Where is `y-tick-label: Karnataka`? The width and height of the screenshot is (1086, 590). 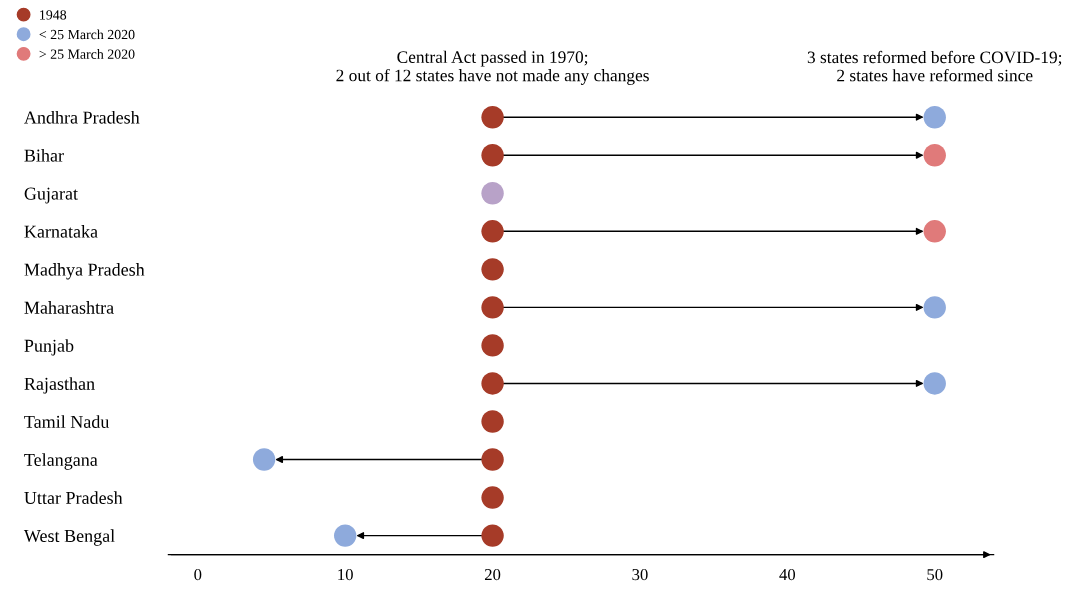 y-tick-label: Karnataka is located at coordinates (61, 231).